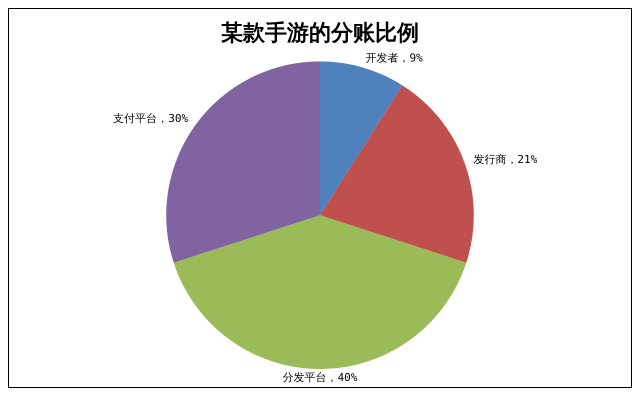 The width and height of the screenshot is (640, 396). Describe the element at coordinates (320, 377) in the screenshot. I see `slice-label: 分发平台，40%` at that location.